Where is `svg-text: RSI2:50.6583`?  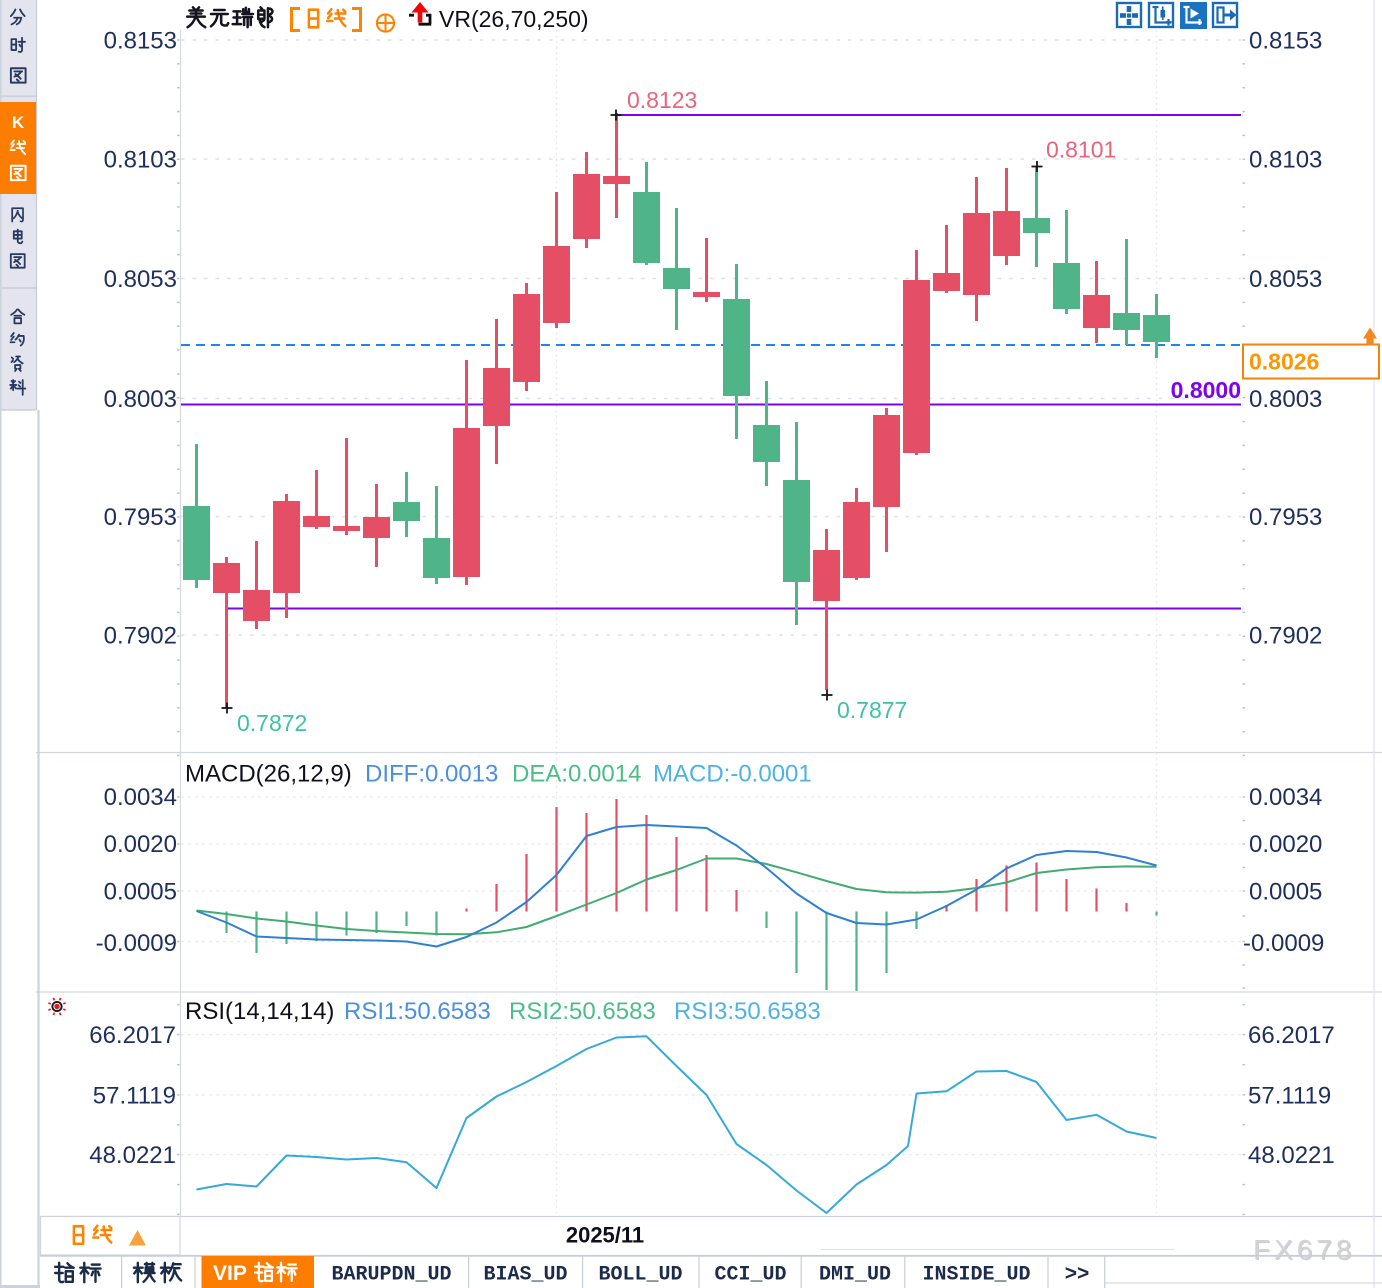
svg-text: RSI2:50.6583 is located at coordinates (582, 1011).